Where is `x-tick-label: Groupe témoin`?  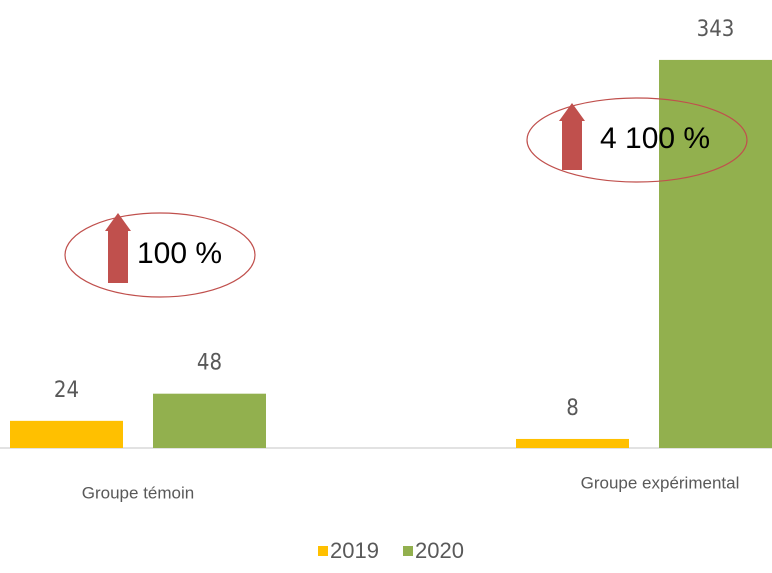 x-tick-label: Groupe témoin is located at coordinates (138, 492).